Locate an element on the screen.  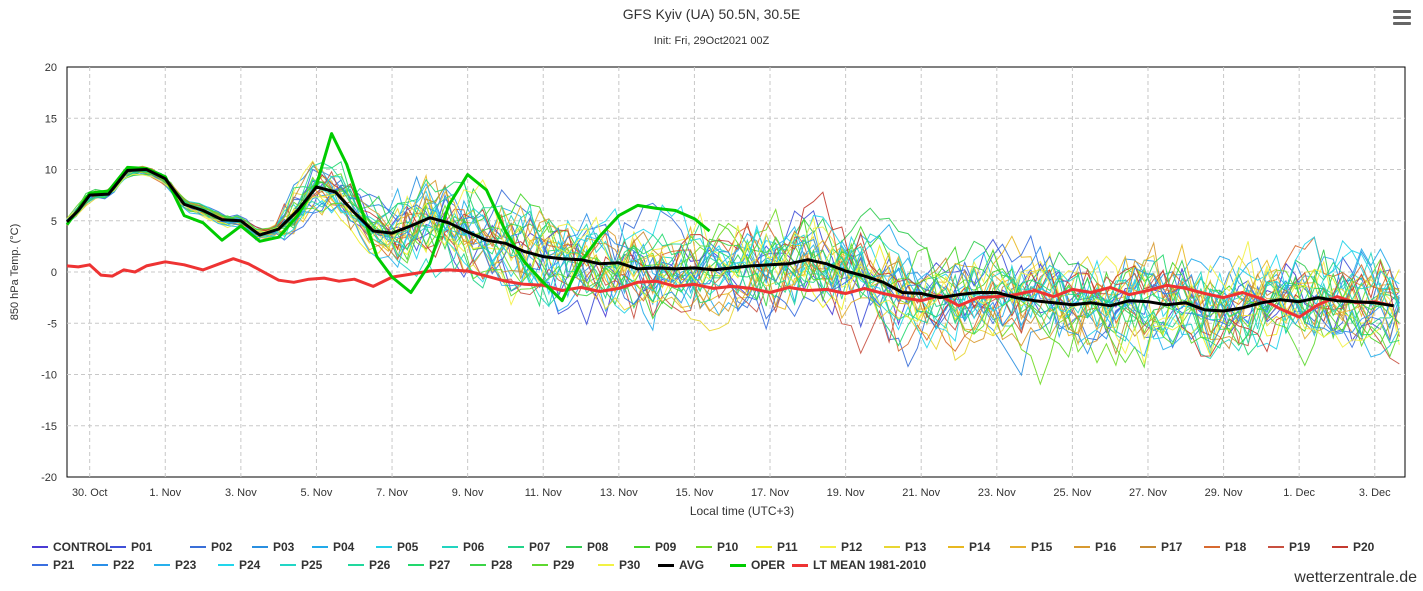
legend-item-p10: P10 is located at coordinates (717, 547).